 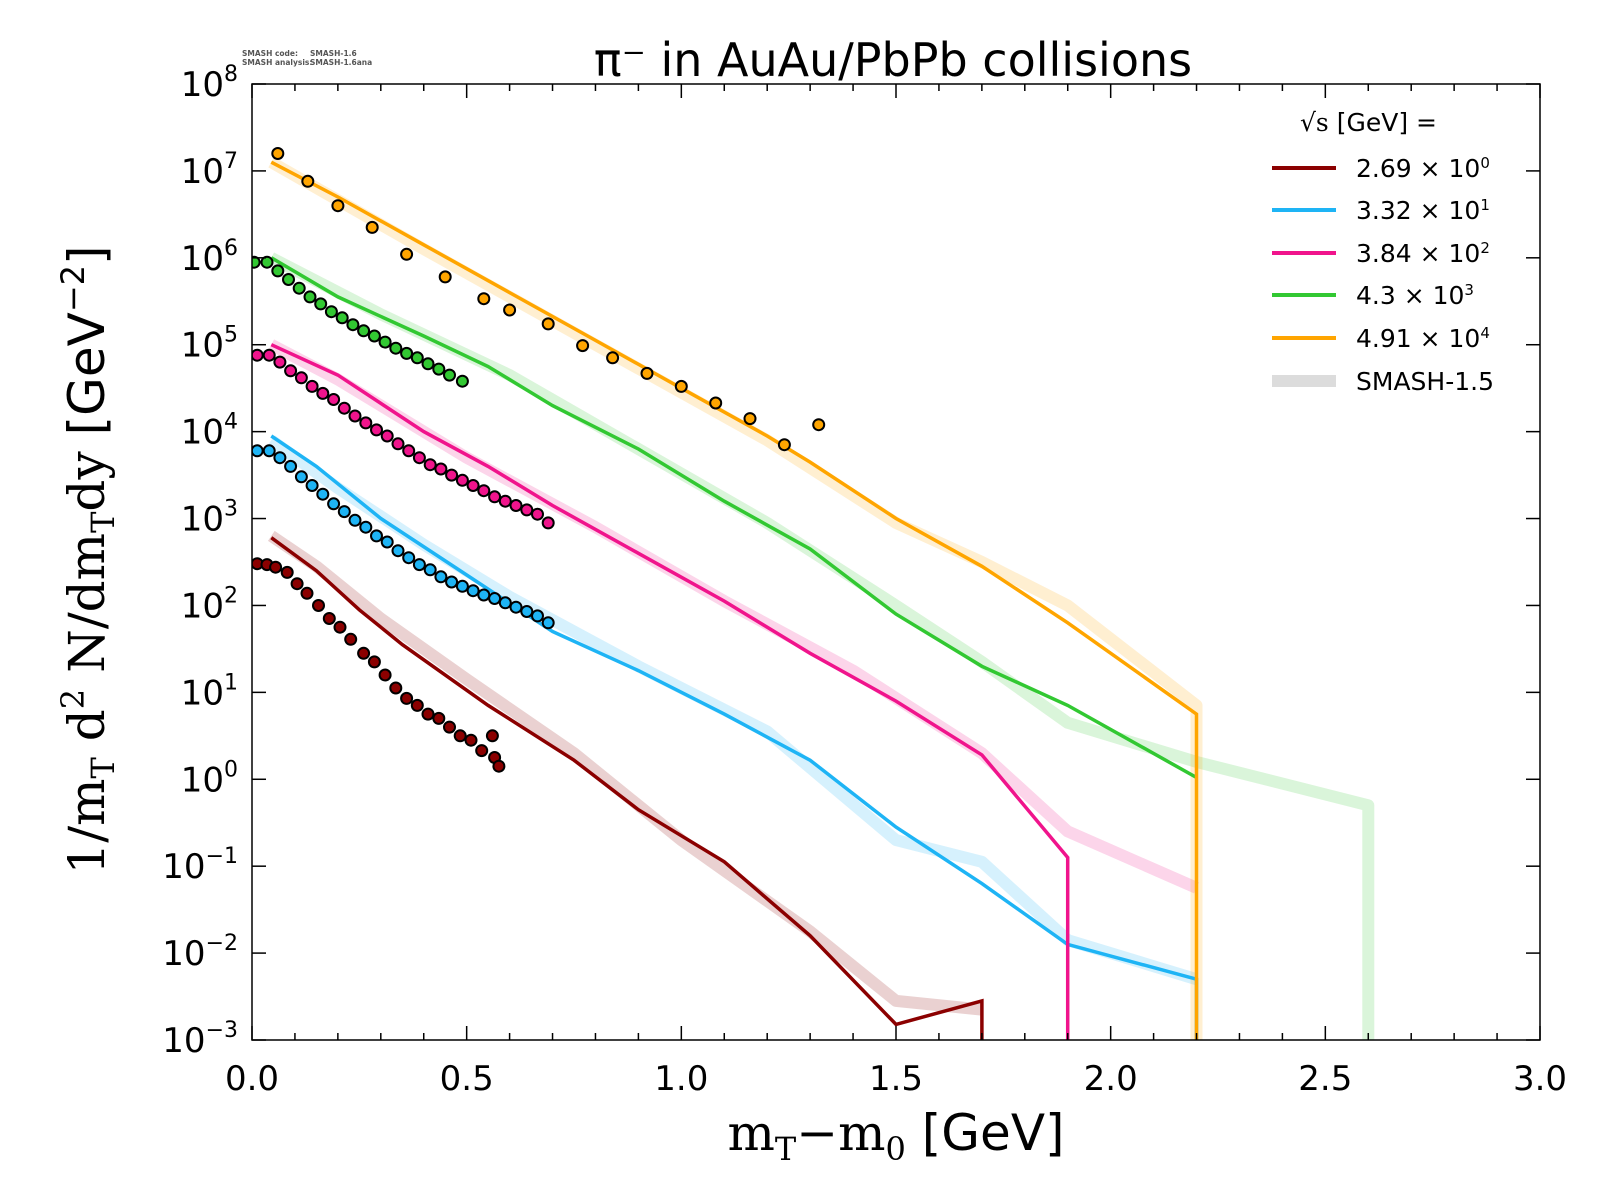 I want to click on x-tick-labels: 0.0 0.5 1.0 1.5 2.0 2.5 3.0, so click(x=896, y=1079).